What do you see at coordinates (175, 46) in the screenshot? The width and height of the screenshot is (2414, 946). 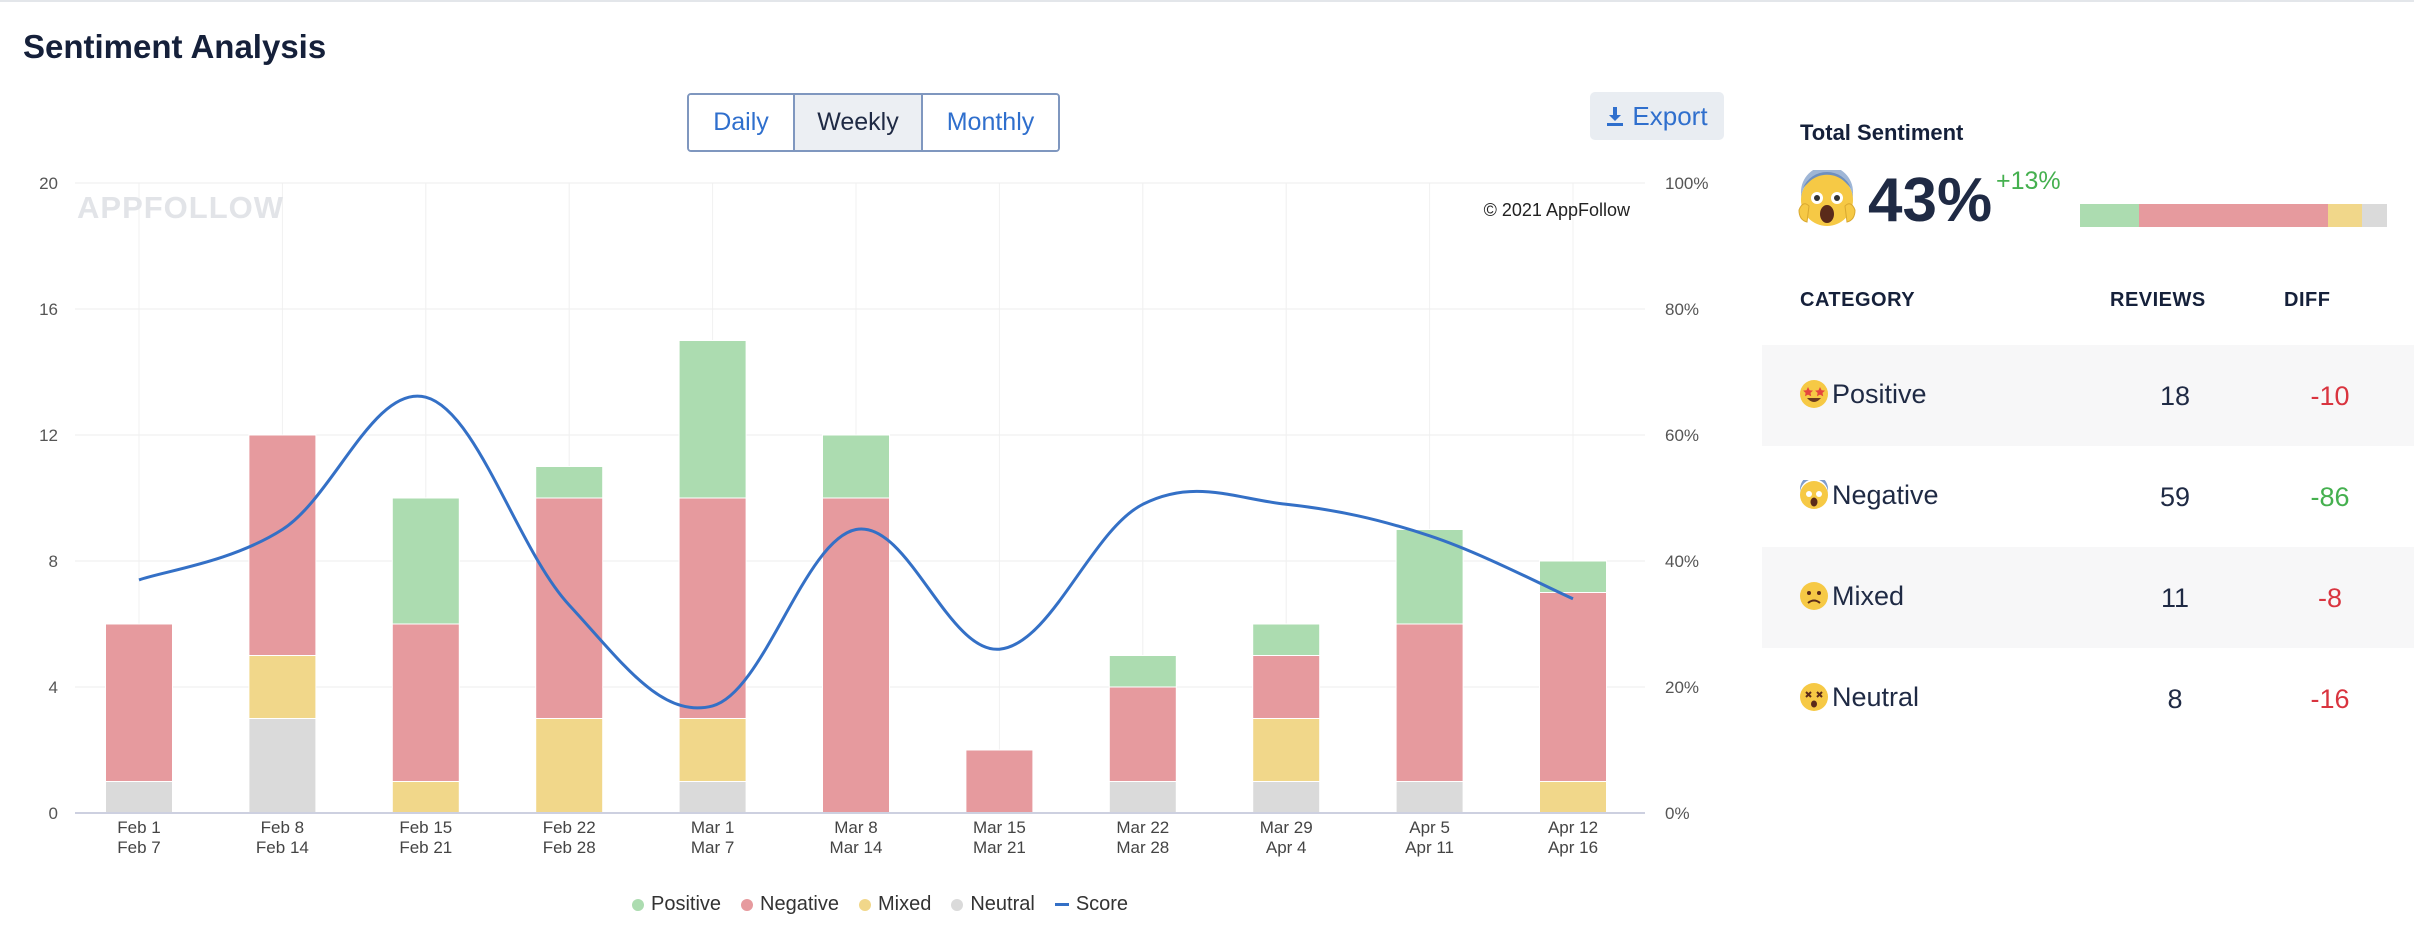 I see `page-title: Sentiment Analysis` at bounding box center [175, 46].